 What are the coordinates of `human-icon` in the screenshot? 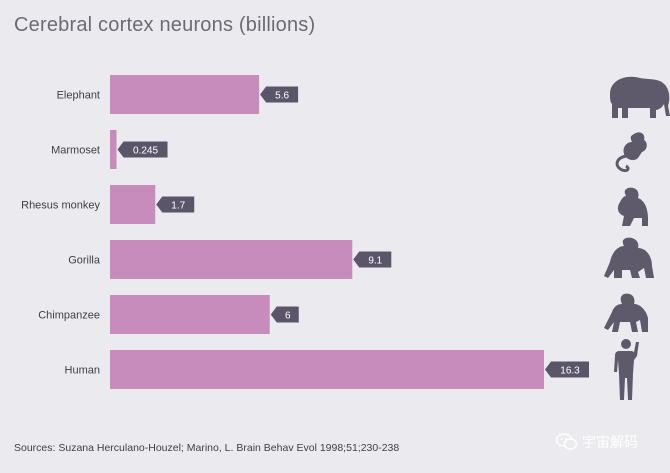 It's located at (626, 369).